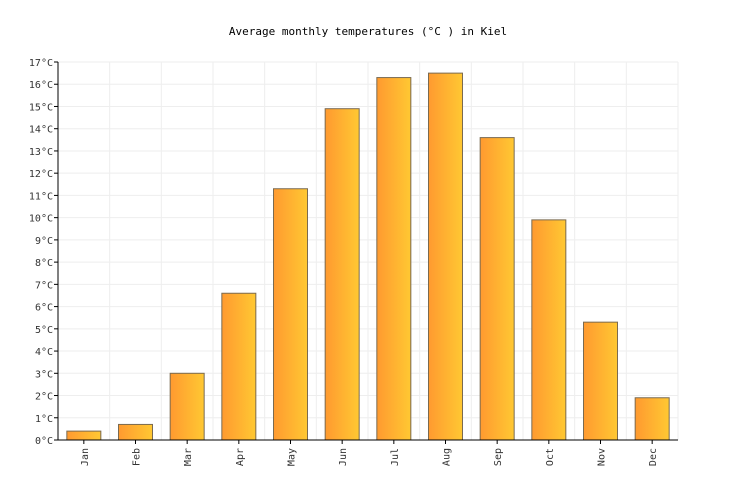  What do you see at coordinates (85, 457) in the screenshot?
I see `x-tick-label: Jan` at bounding box center [85, 457].